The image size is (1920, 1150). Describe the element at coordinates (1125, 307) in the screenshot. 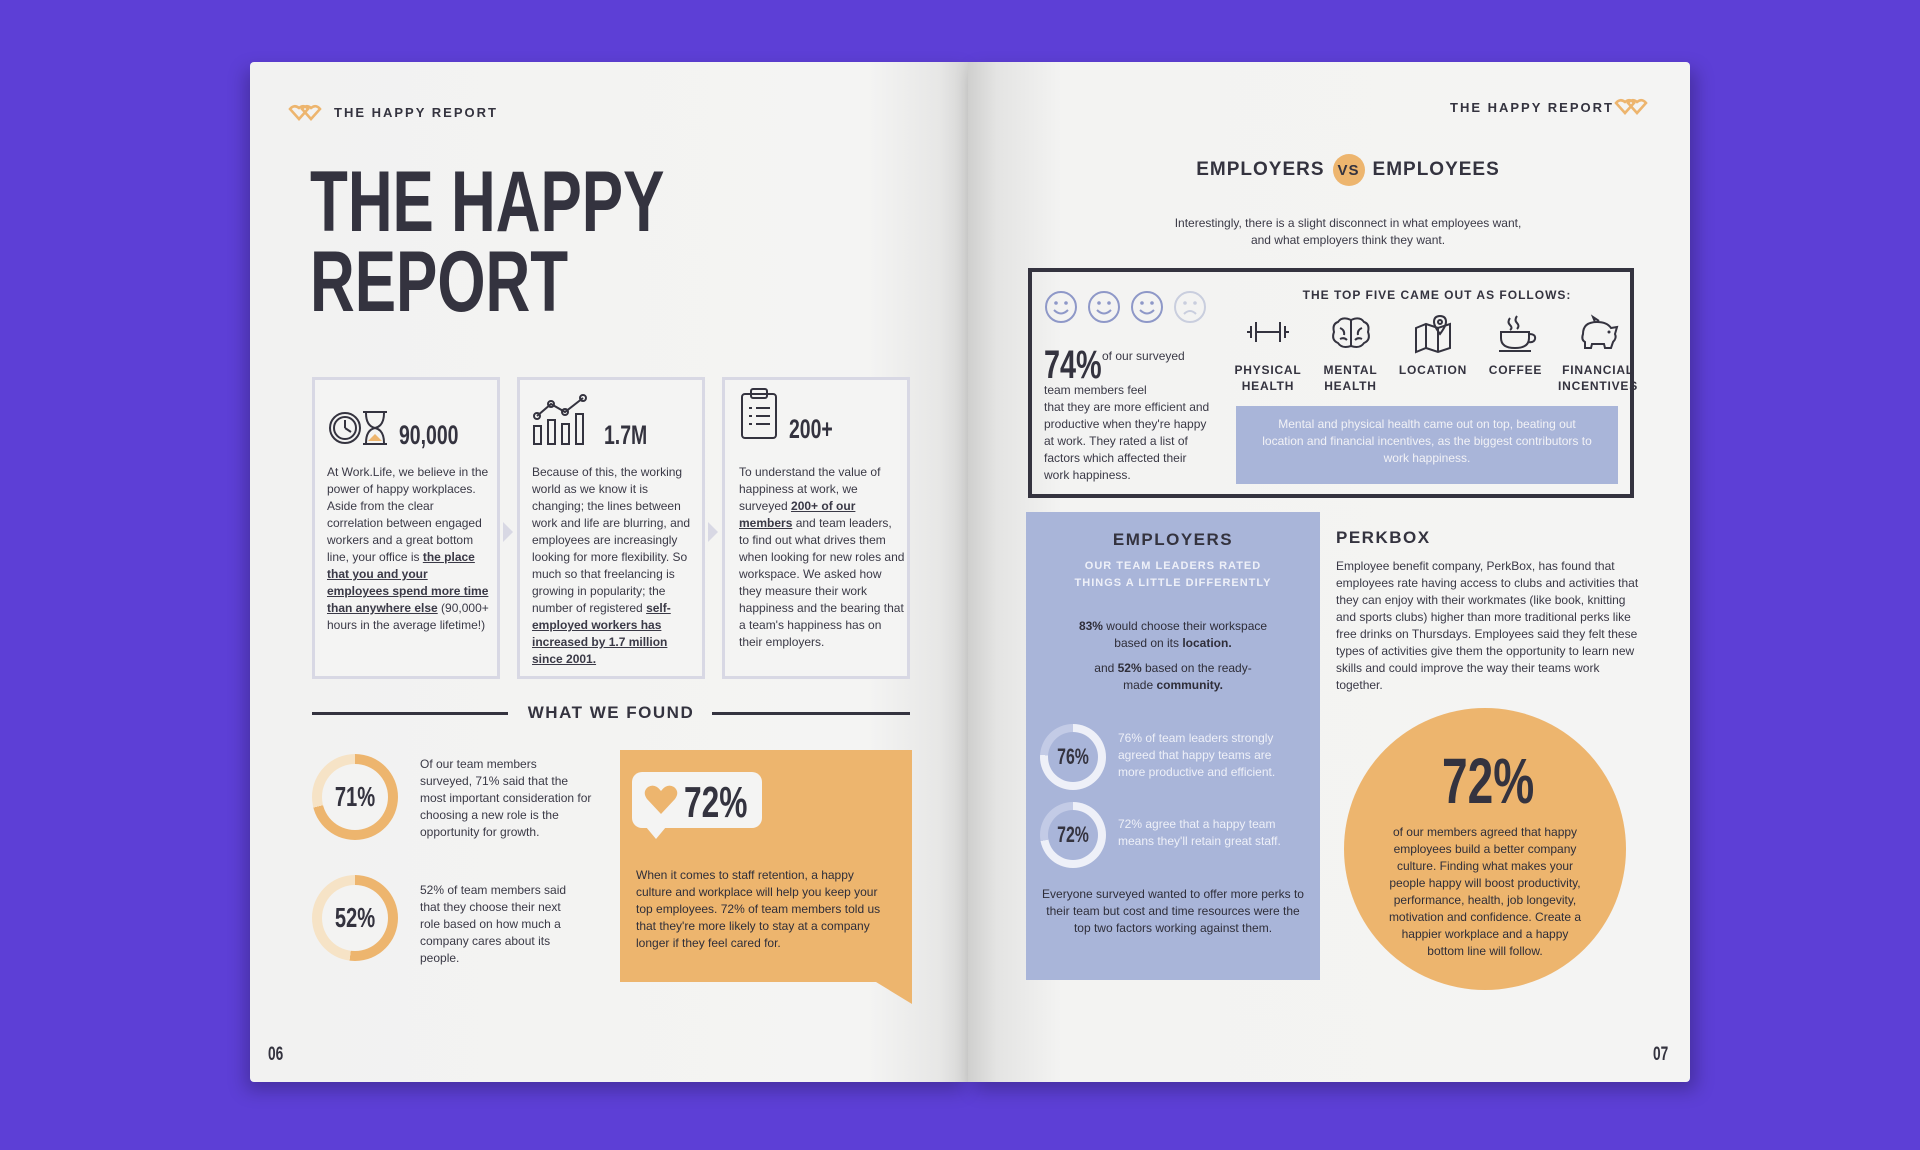

I see `satisfaction-faces` at that location.